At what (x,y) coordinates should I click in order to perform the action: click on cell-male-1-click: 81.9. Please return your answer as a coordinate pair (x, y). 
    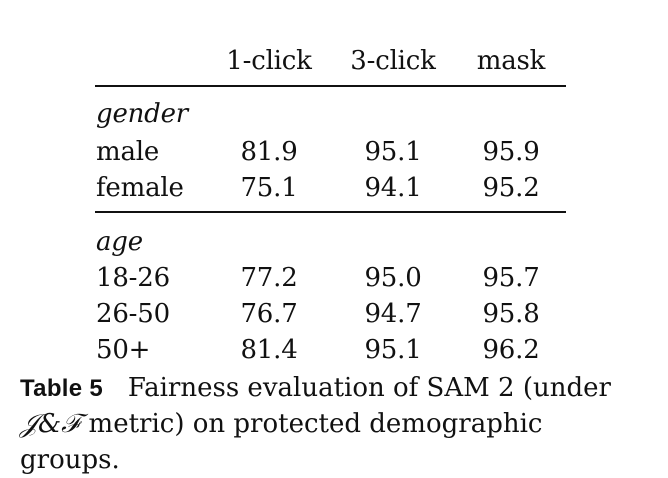
    Looking at the image, I should click on (269, 152).